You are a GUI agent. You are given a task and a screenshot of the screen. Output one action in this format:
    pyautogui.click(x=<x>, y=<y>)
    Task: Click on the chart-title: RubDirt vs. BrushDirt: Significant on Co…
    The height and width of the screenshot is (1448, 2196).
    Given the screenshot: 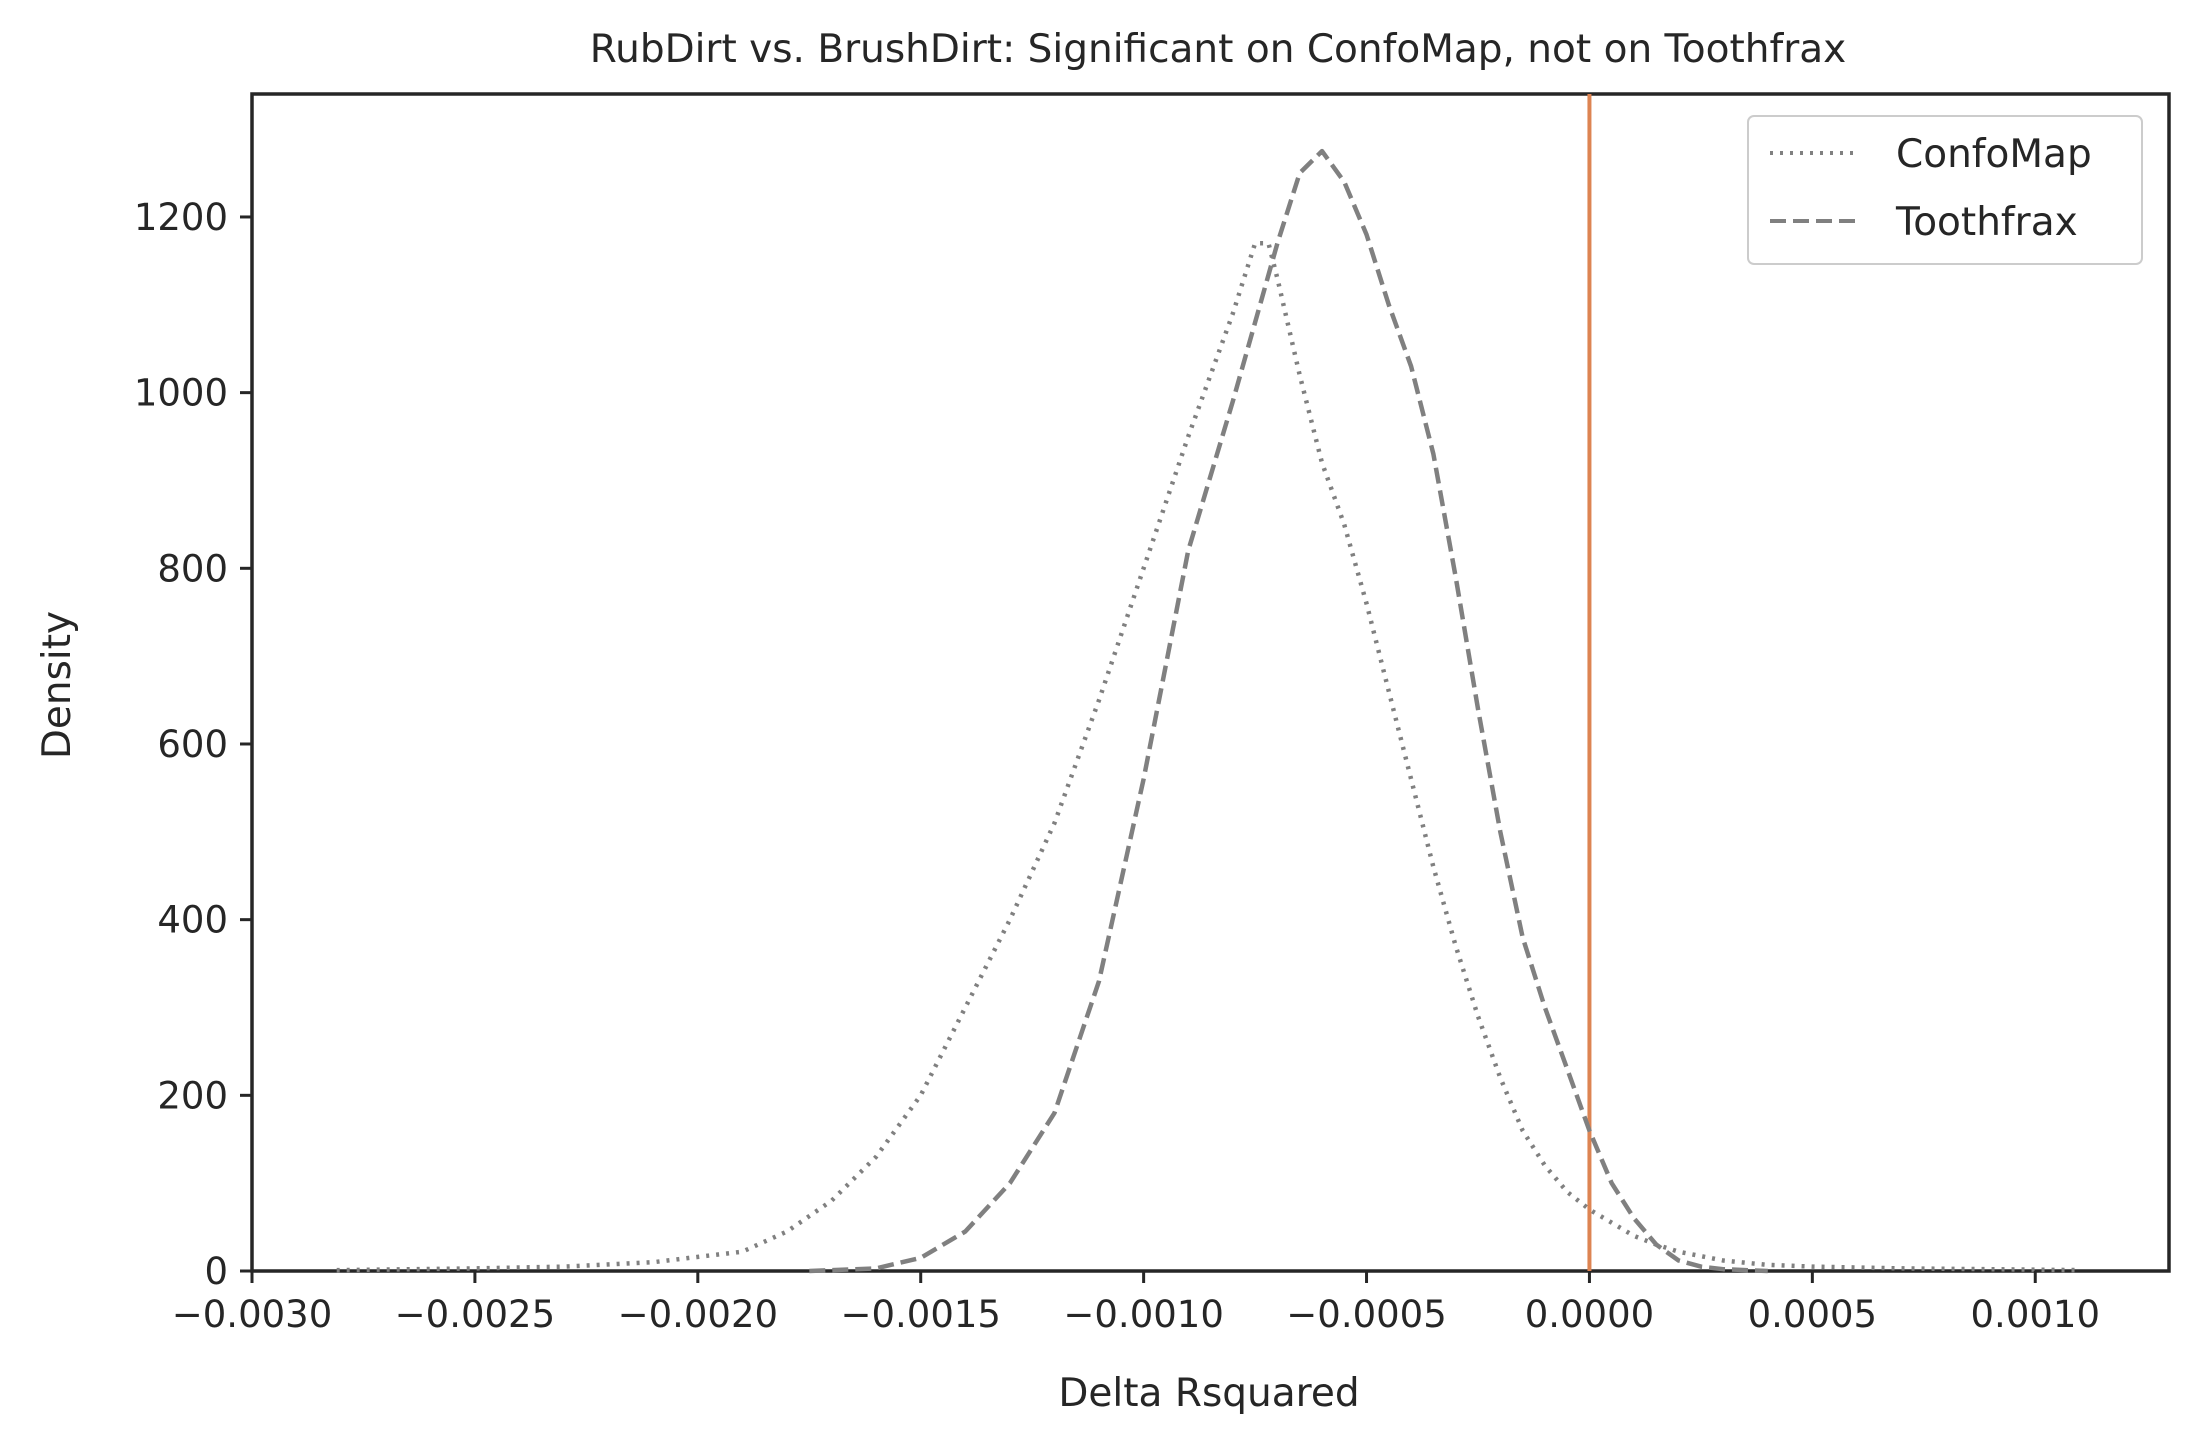 What is the action you would take?
    pyautogui.click(x=1218, y=49)
    